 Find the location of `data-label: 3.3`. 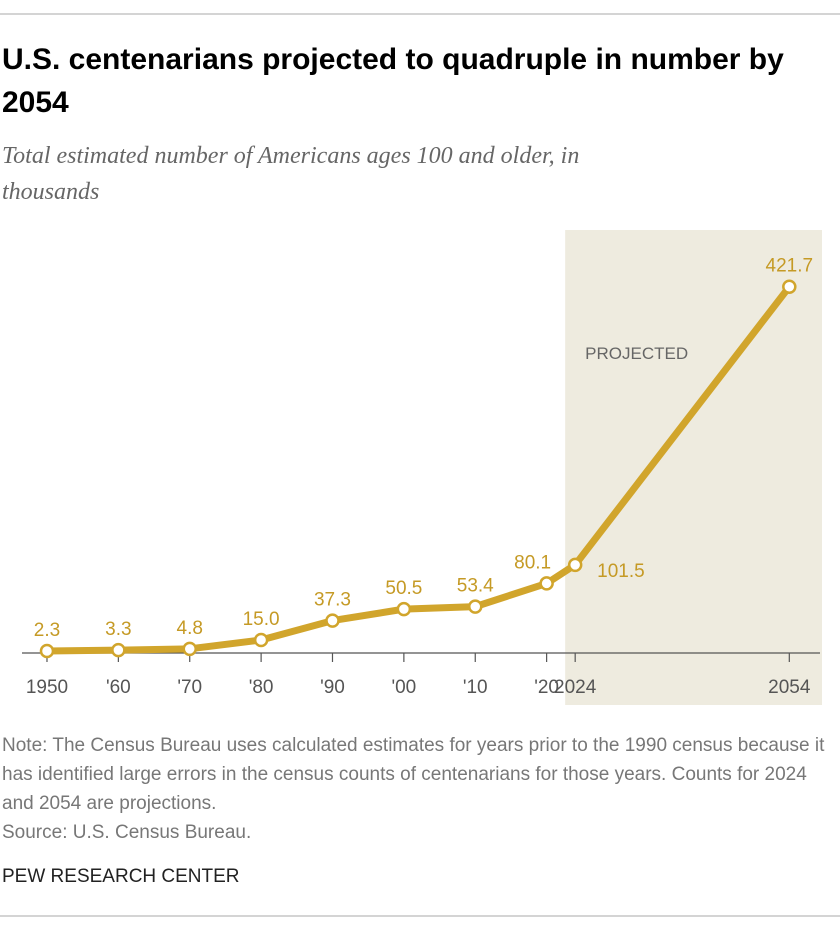

data-label: 3.3 is located at coordinates (118, 629).